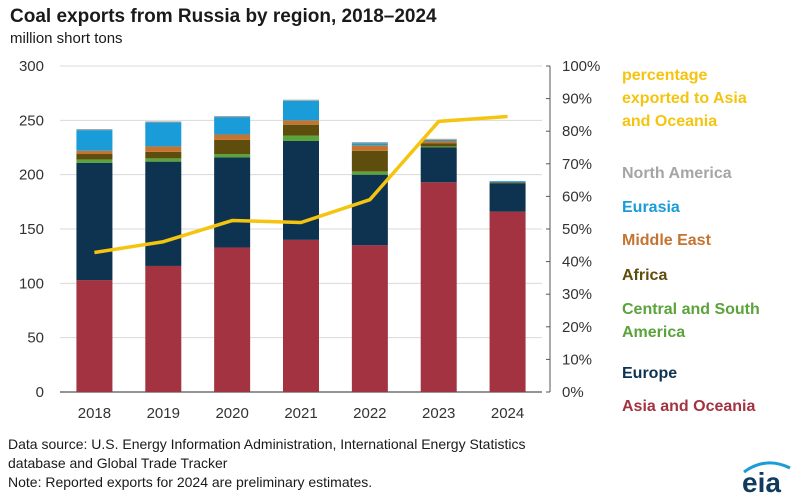  I want to click on bar-asia-and-oceania-2024, so click(507, 301).